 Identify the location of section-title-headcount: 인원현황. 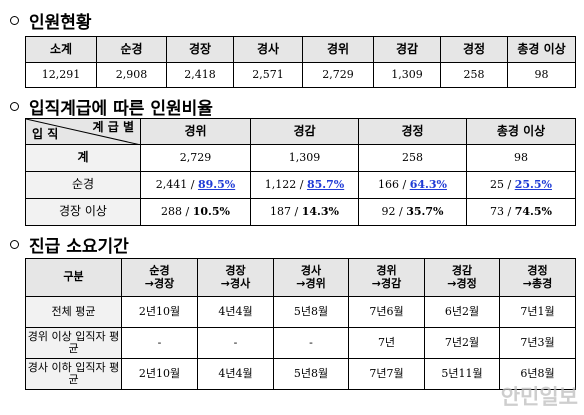
(50, 20).